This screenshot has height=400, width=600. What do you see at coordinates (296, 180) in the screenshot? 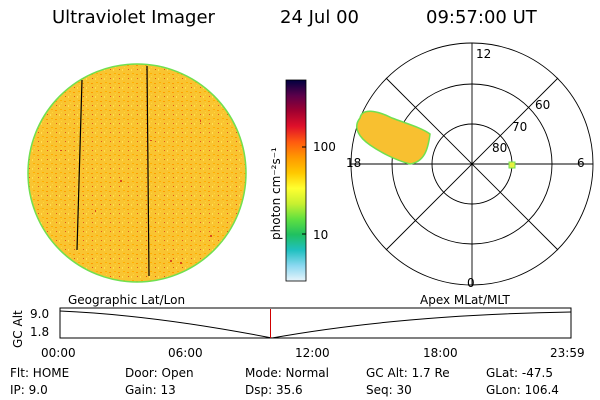
I see `color-bar` at bounding box center [296, 180].